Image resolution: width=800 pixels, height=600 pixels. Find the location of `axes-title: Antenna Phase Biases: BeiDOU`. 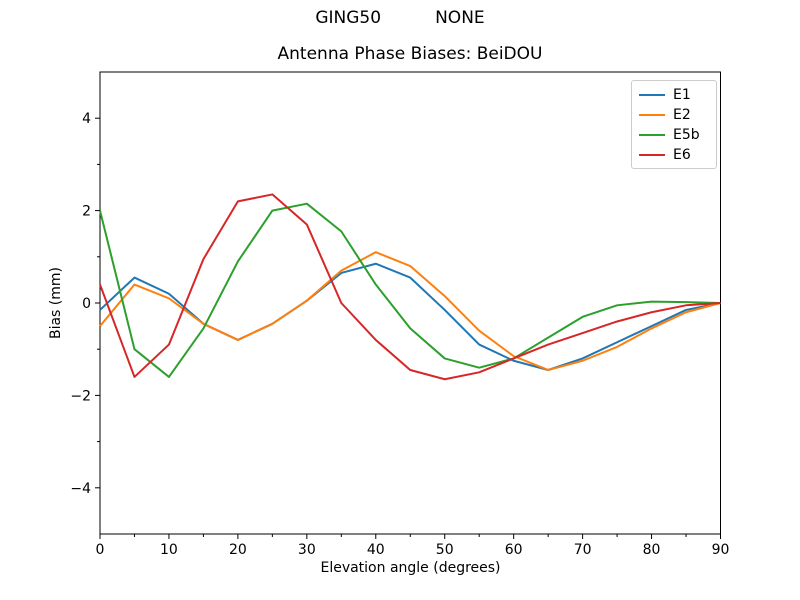

axes-title: Antenna Phase Biases: BeiDOU is located at coordinates (410, 54).